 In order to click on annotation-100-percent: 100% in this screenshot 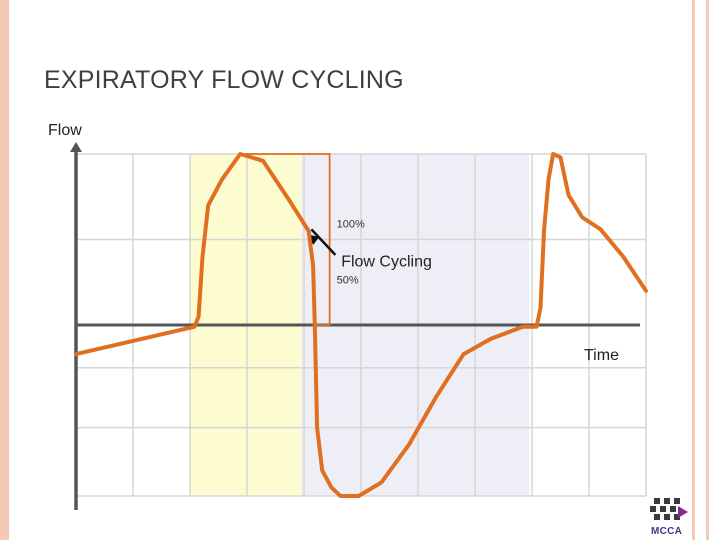, I will do `click(351, 224)`.